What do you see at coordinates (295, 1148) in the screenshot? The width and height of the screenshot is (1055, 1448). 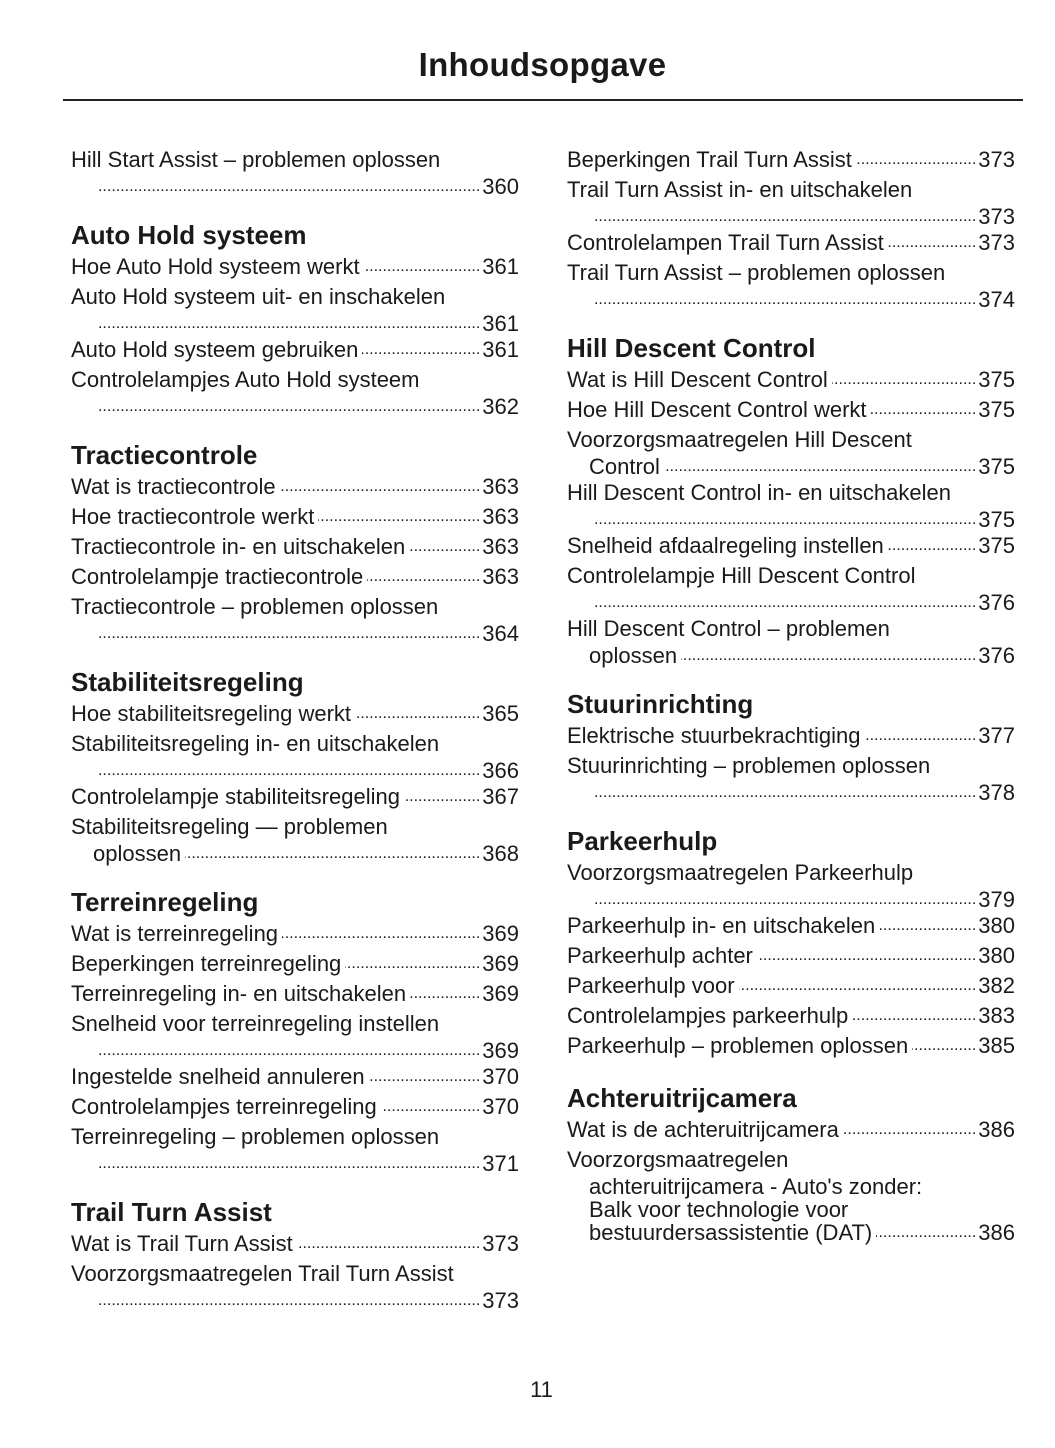 I see `toc-entry: Terreinregeling – problemen oplossen 371` at bounding box center [295, 1148].